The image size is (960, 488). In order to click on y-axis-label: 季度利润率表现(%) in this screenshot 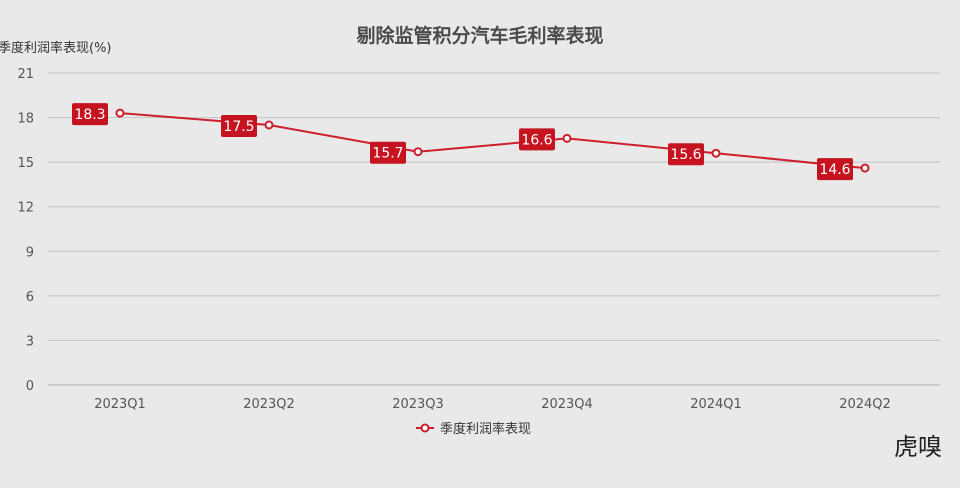, I will do `click(56, 48)`.